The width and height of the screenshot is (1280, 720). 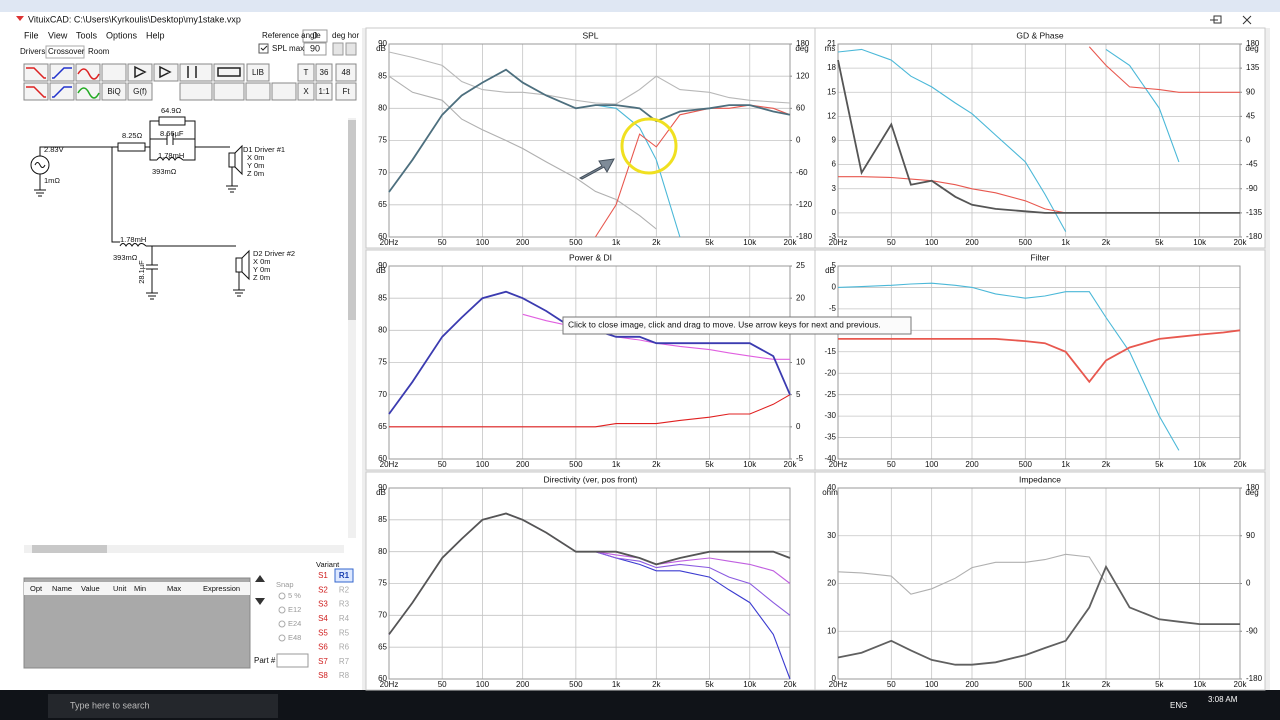 I want to click on button-label: G(f), so click(x=140, y=91).